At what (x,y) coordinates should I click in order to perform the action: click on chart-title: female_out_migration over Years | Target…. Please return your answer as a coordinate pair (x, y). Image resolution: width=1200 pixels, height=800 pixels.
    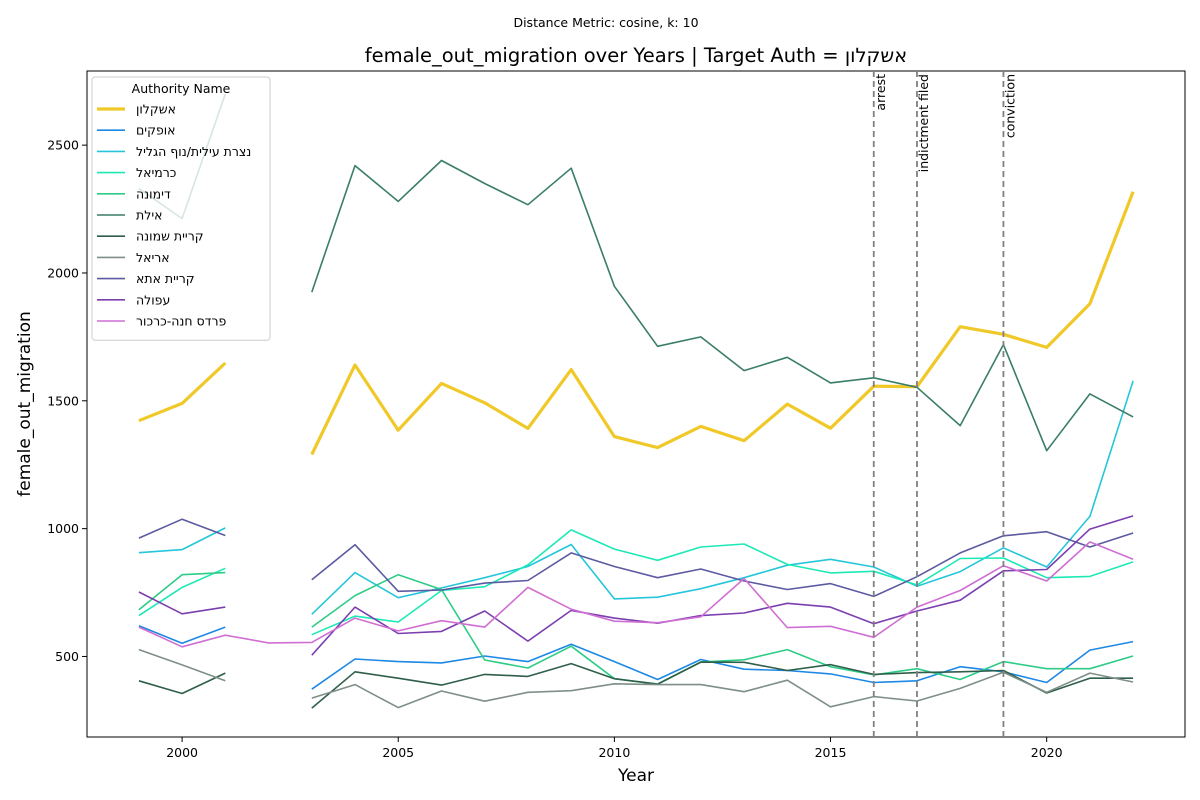
    Looking at the image, I should click on (636, 55).